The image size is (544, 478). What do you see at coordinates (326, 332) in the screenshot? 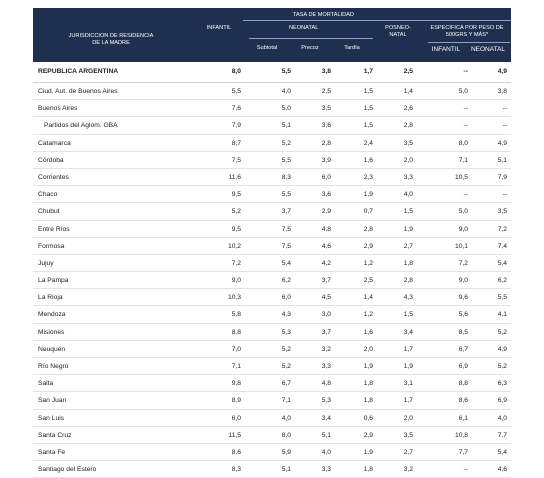
I see `row-value: 3,7` at bounding box center [326, 332].